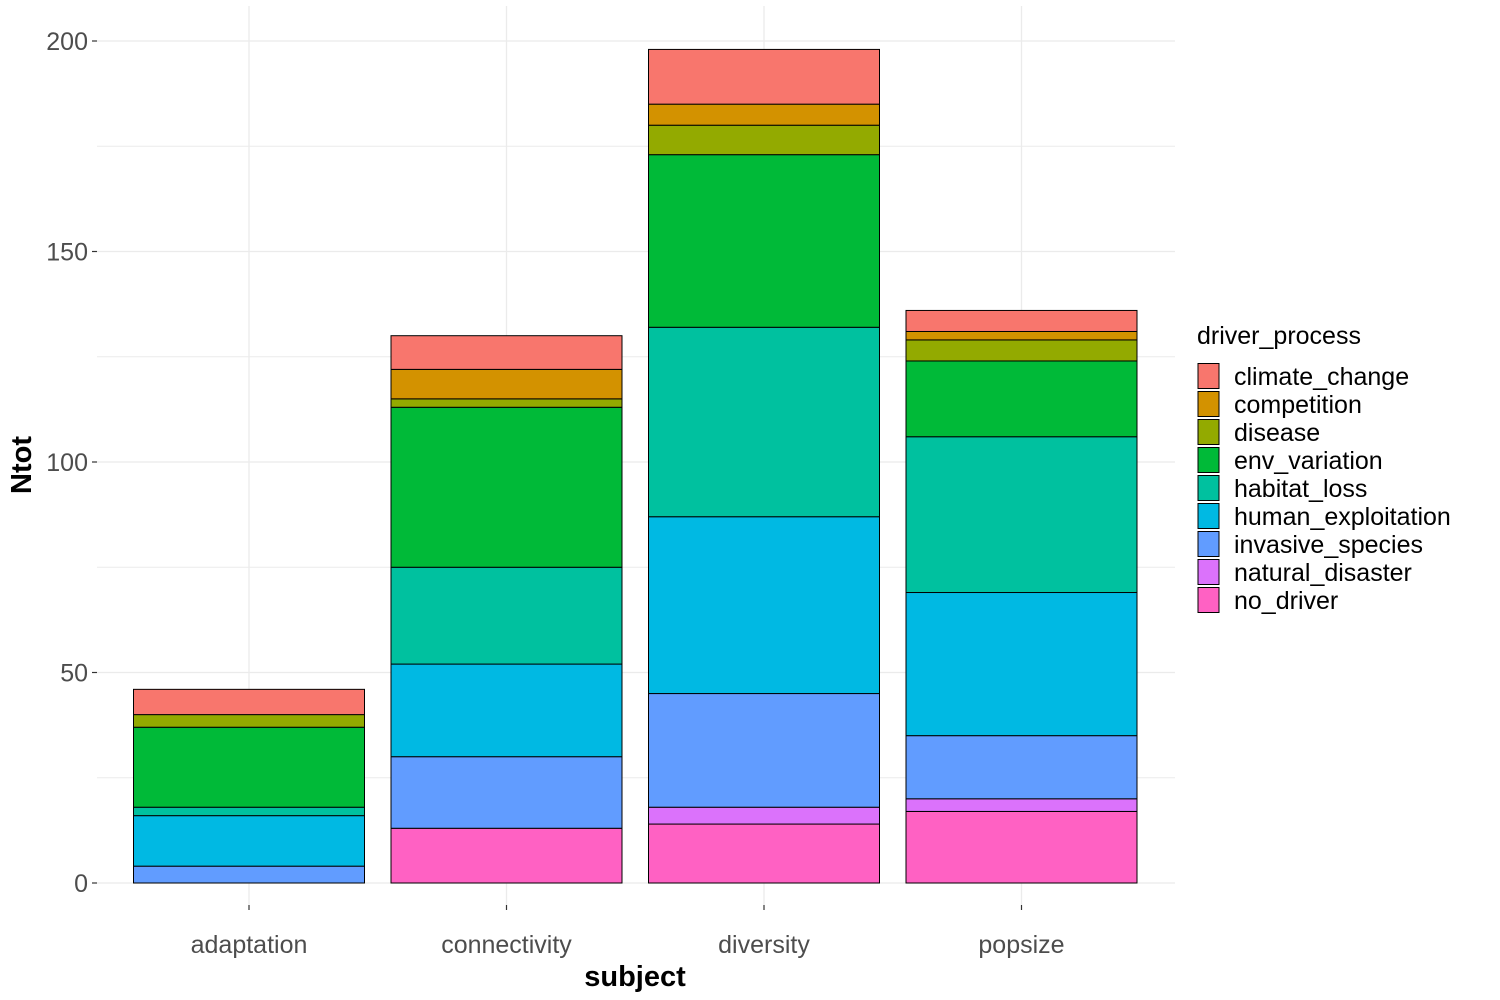 This screenshot has width=1500, height=1000. What do you see at coordinates (764, 815) in the screenshot?
I see `bar-segment-diversity-natural_disaster` at bounding box center [764, 815].